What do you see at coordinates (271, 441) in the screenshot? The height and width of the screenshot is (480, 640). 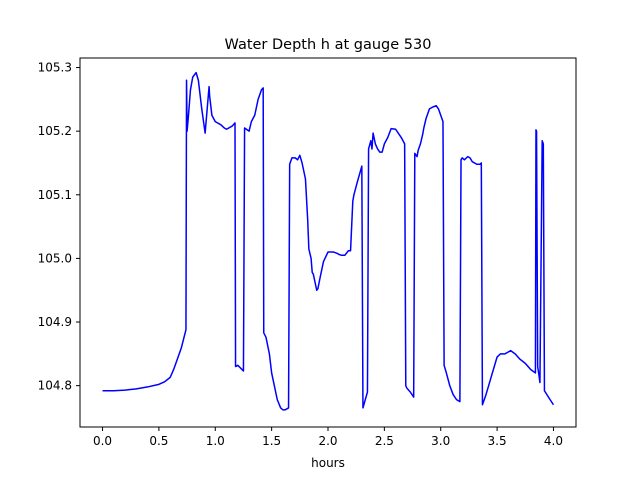 I see `x-tick-label: 1.5` at bounding box center [271, 441].